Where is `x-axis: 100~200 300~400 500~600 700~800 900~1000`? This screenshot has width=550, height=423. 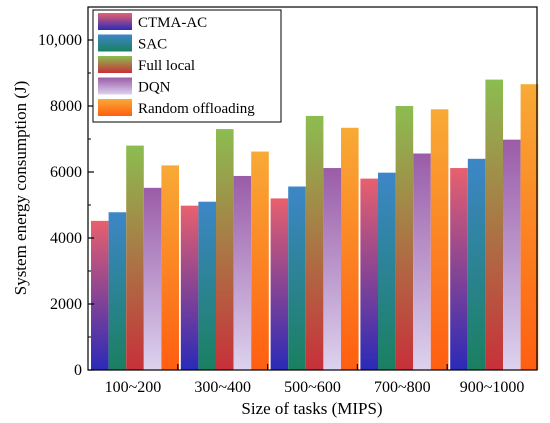 x-axis: 100~200 300~400 500~600 700~800 900~1000 is located at coordinates (315, 380).